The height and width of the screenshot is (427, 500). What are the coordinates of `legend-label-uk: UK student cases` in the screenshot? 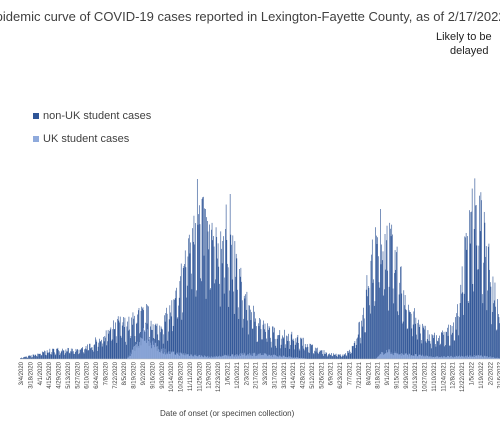 It's located at (86, 139).